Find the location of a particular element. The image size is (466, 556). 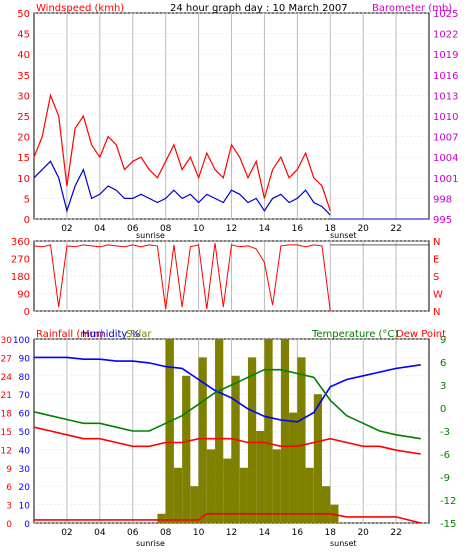

wind-tick-label: 15 is located at coordinates (23, 158).